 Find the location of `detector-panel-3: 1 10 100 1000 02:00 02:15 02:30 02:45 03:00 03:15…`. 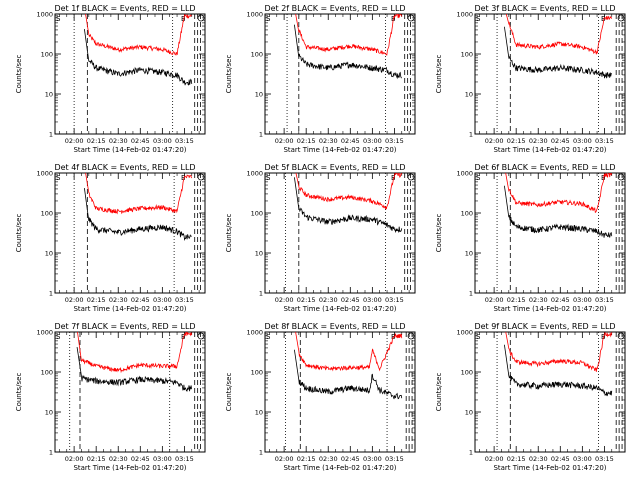

detector-panel-3: 1 10 100 1000 02:00 02:15 02:30 02:45 03:00 03:15… is located at coordinates (530, 79).